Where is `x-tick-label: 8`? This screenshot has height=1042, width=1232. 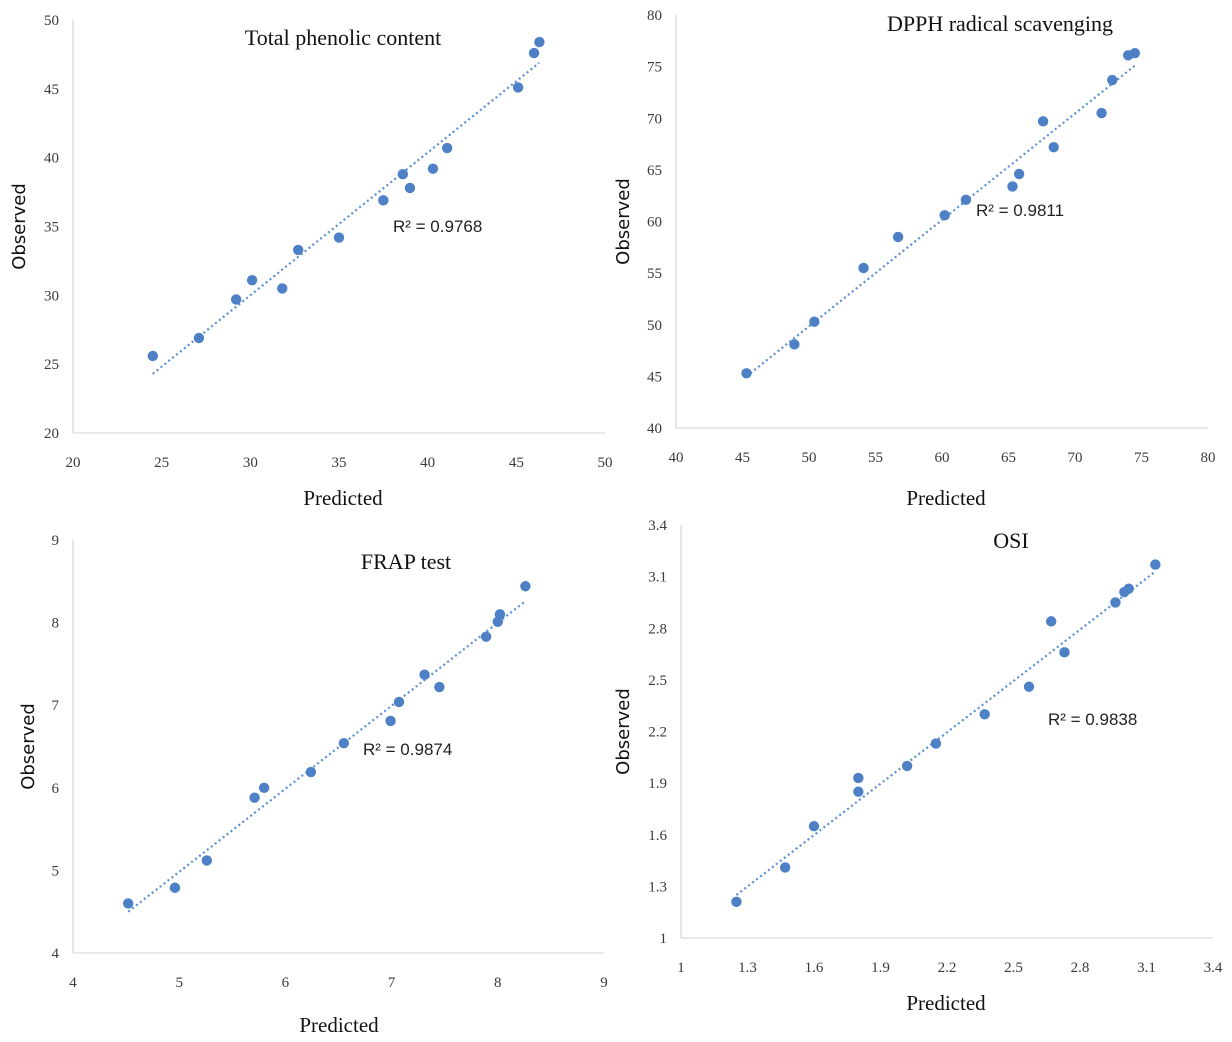 x-tick-label: 8 is located at coordinates (498, 983).